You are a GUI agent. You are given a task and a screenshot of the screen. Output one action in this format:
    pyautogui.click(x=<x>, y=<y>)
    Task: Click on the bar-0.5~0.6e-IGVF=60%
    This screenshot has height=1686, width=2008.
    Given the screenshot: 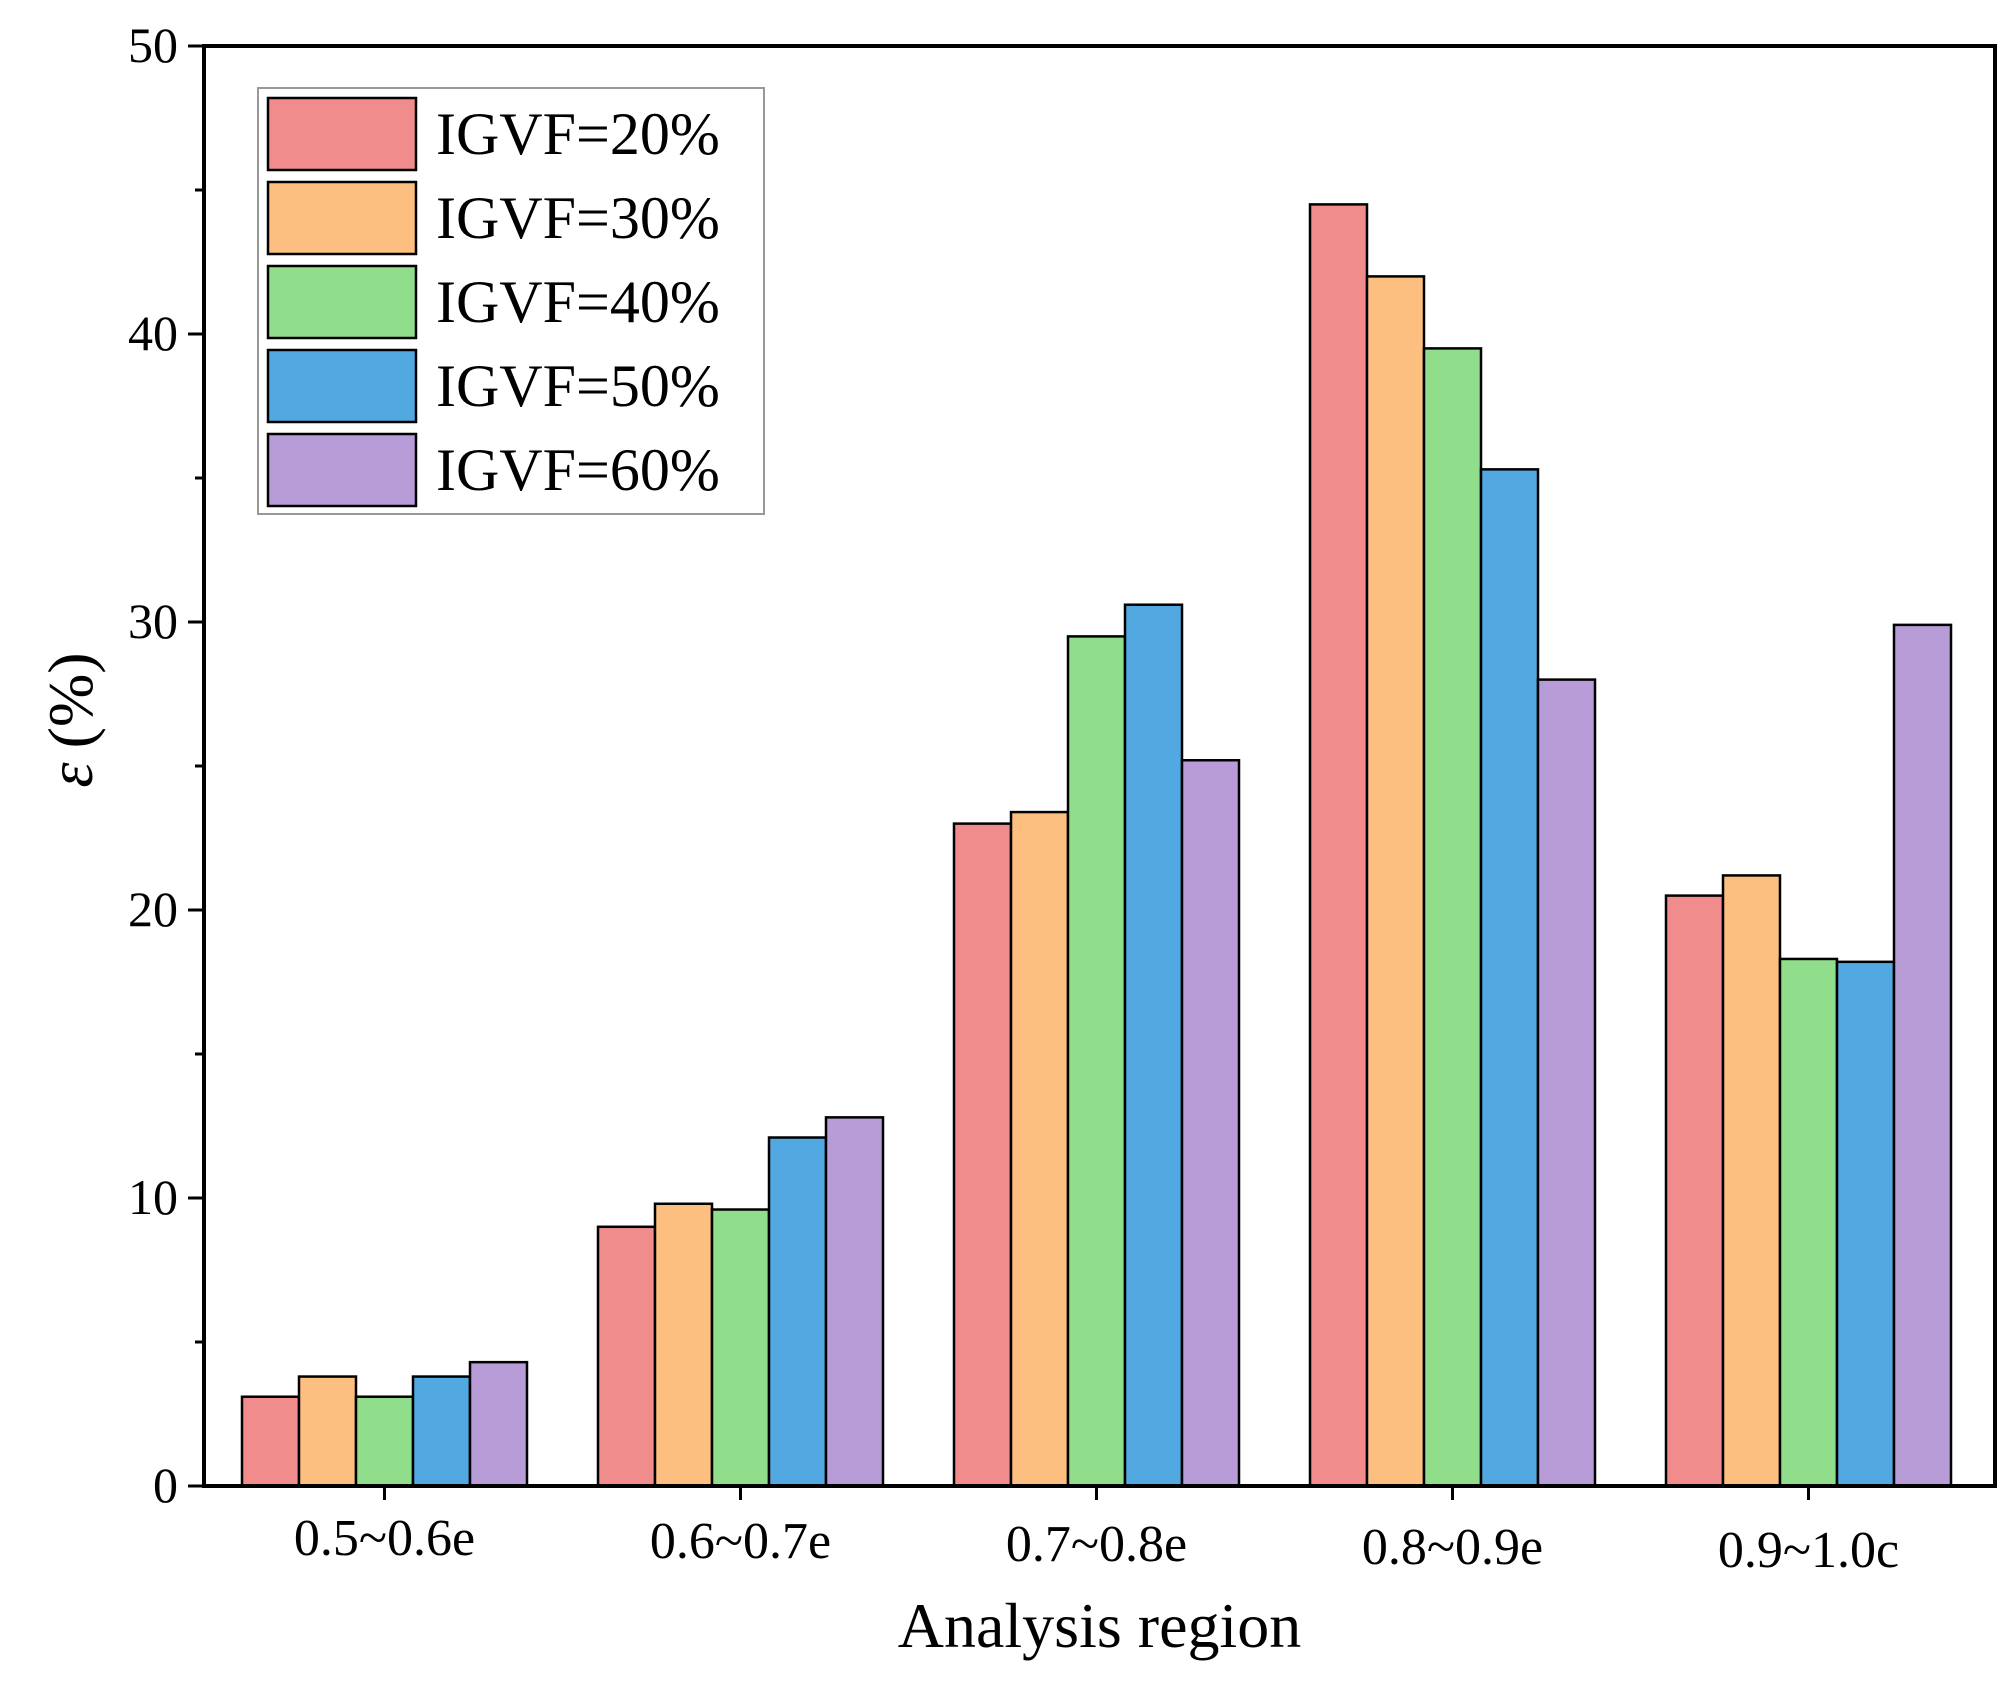 What is the action you would take?
    pyautogui.click(x=498, y=1424)
    